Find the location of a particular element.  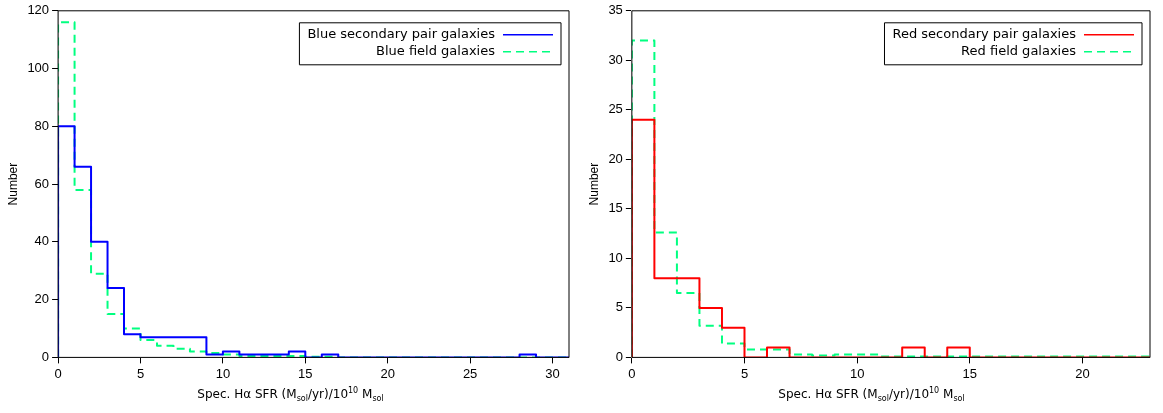

y-tick-label: 80 is located at coordinates (42, 125).